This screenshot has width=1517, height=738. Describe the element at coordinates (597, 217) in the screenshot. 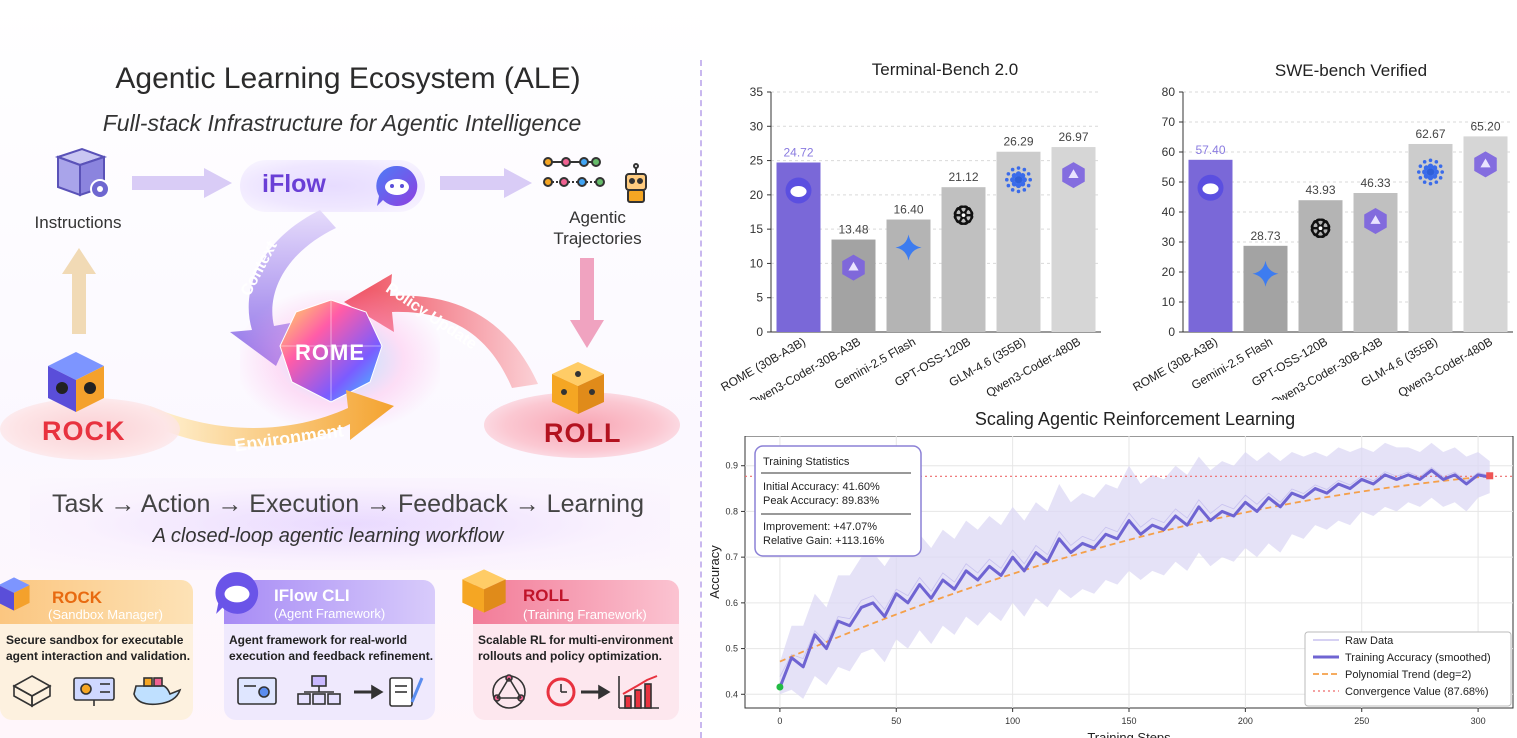

I see `trajectories-label-line1: Agentic` at that location.